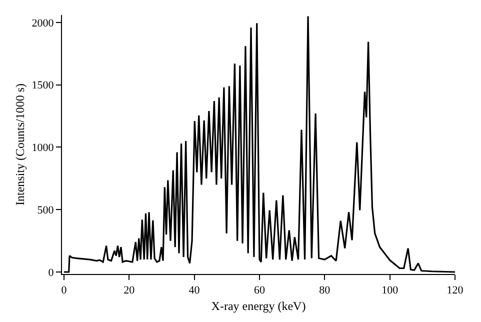 The image size is (481, 322). I want to click on y-tick-label: 1000, so click(43, 148).